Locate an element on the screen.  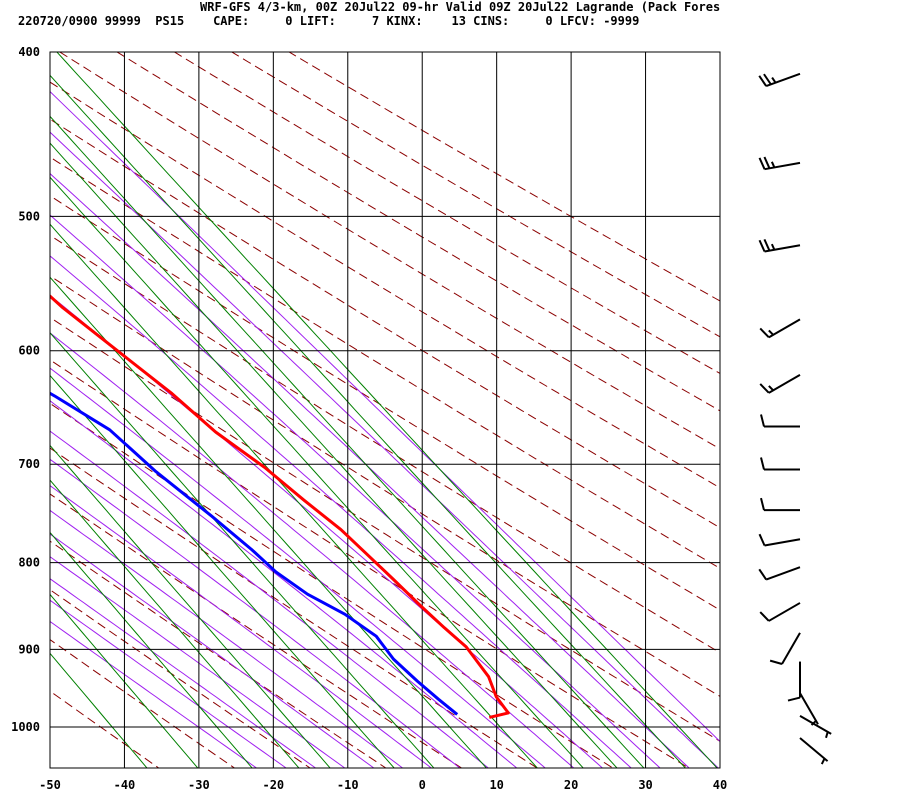
x-tick-label: -20 is located at coordinates (273, 785).